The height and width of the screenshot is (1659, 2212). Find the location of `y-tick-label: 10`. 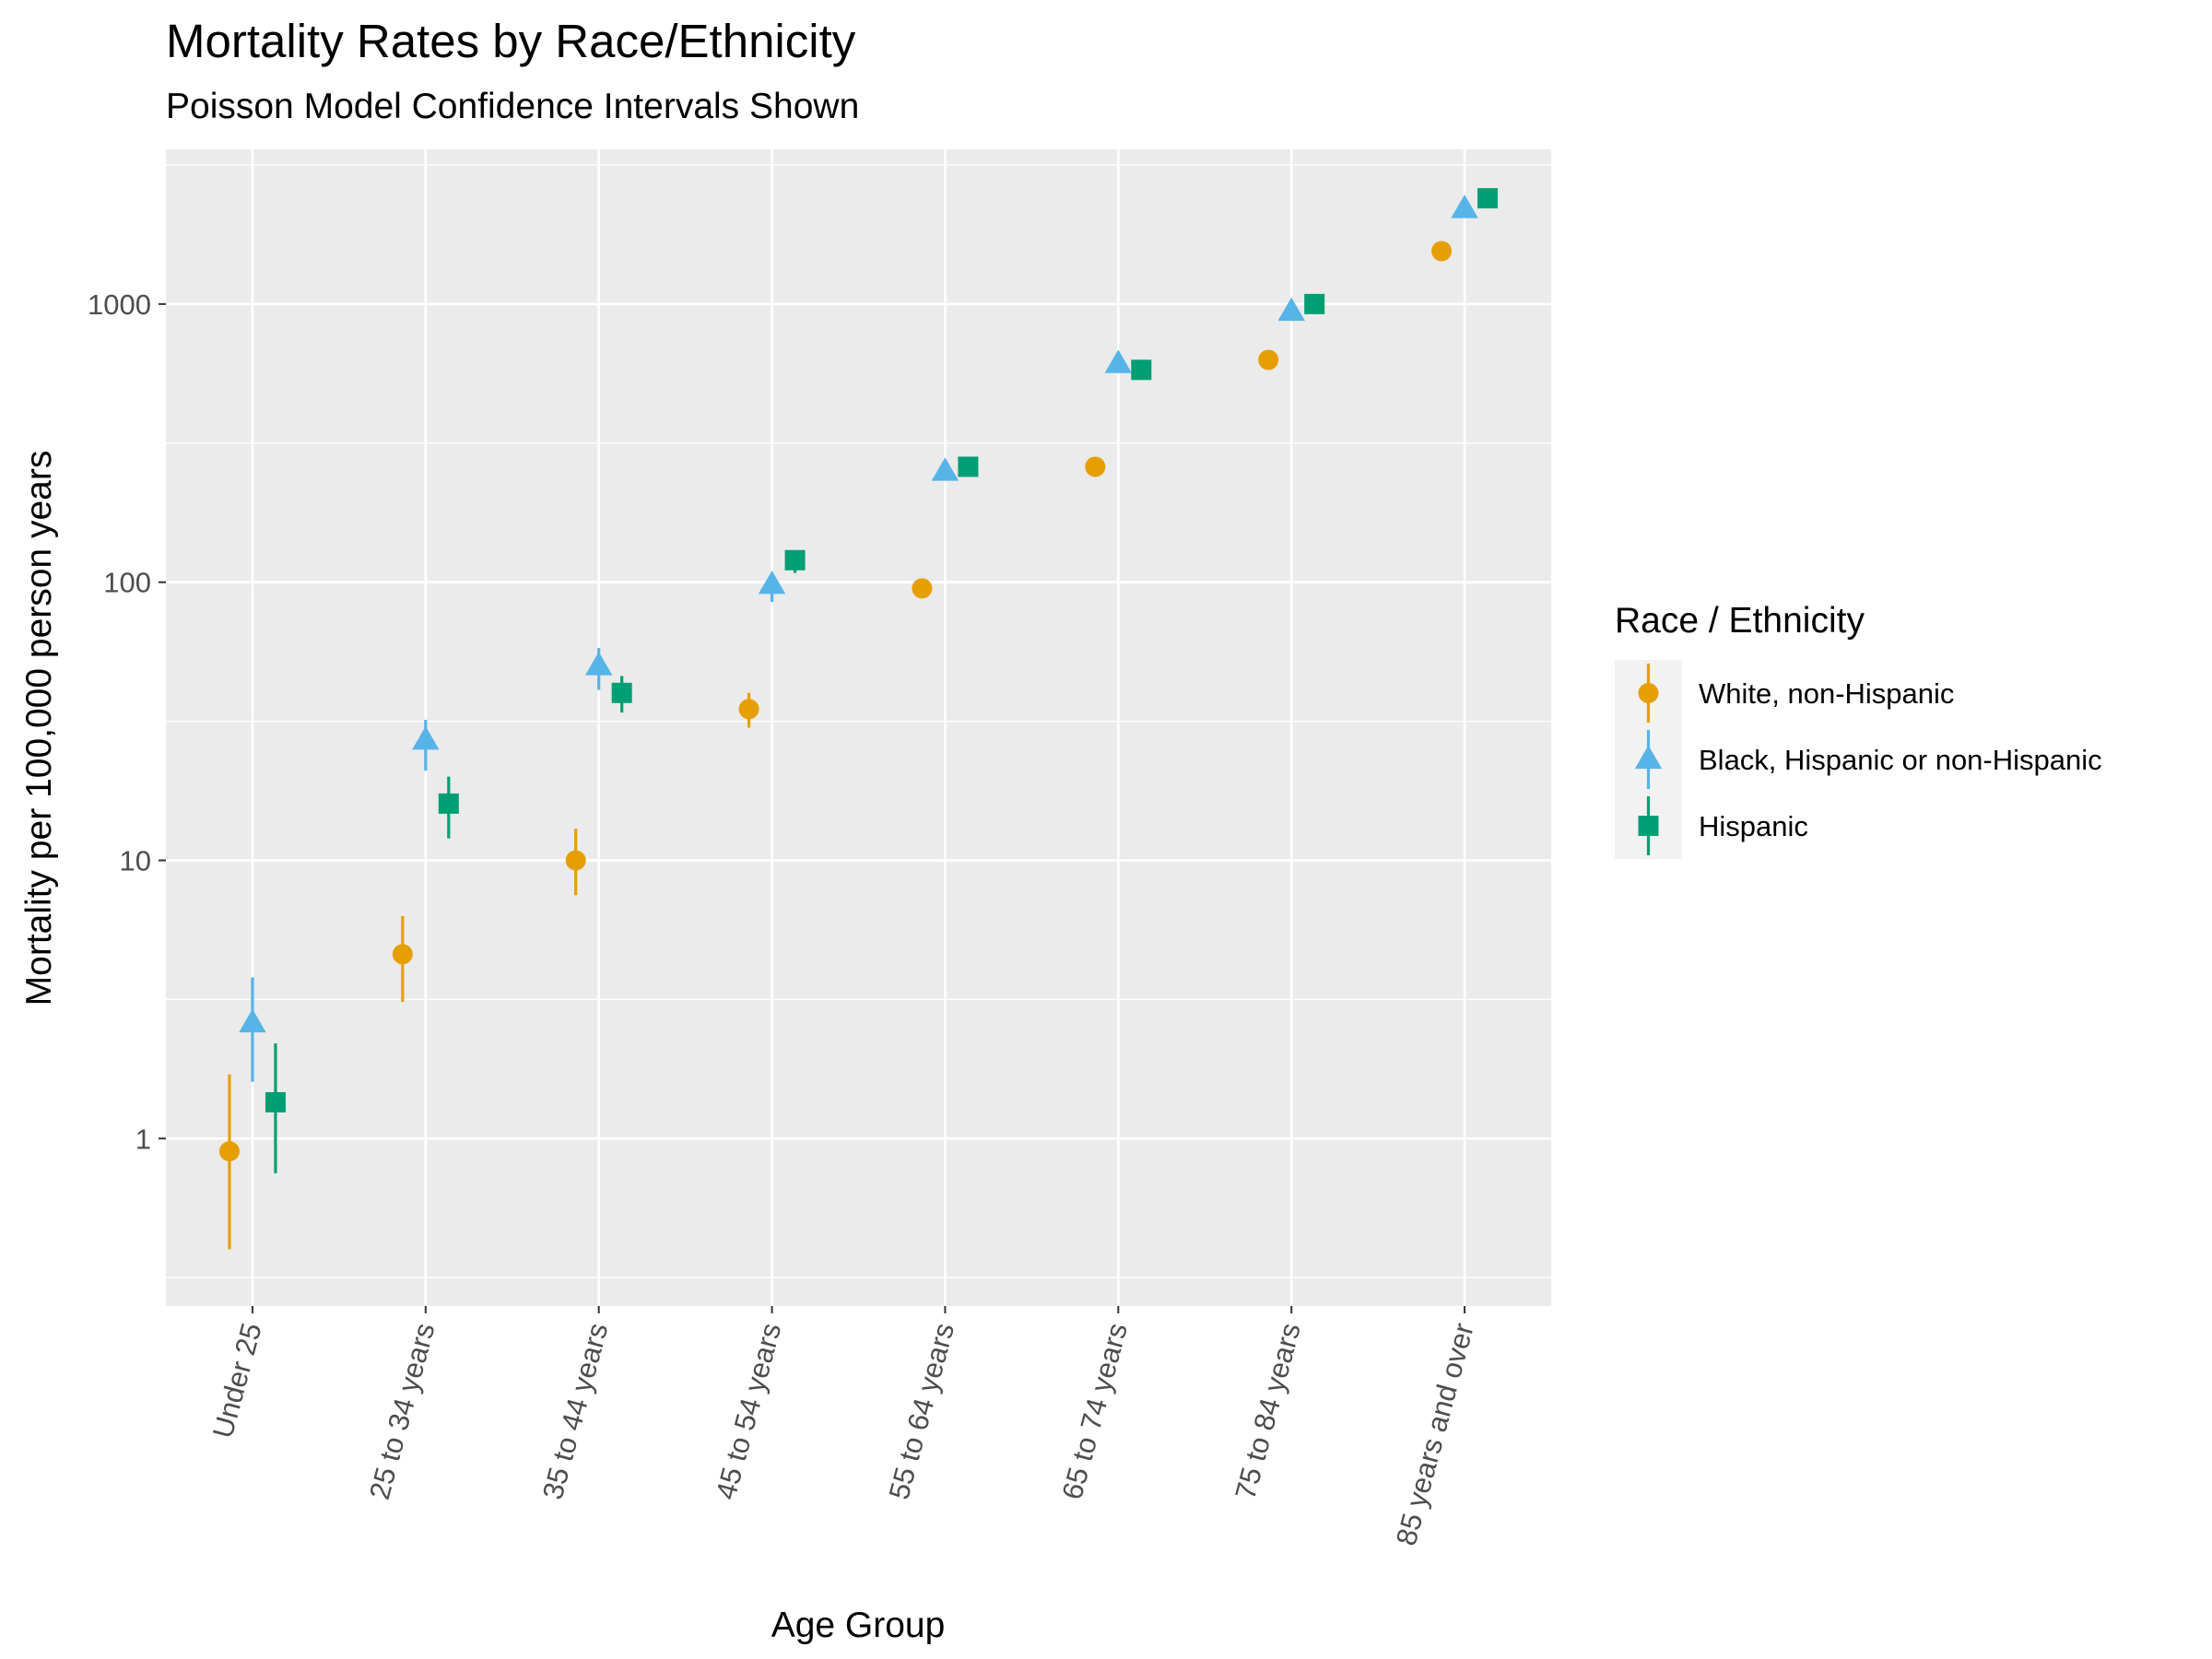

y-tick-label: 10 is located at coordinates (135, 860).